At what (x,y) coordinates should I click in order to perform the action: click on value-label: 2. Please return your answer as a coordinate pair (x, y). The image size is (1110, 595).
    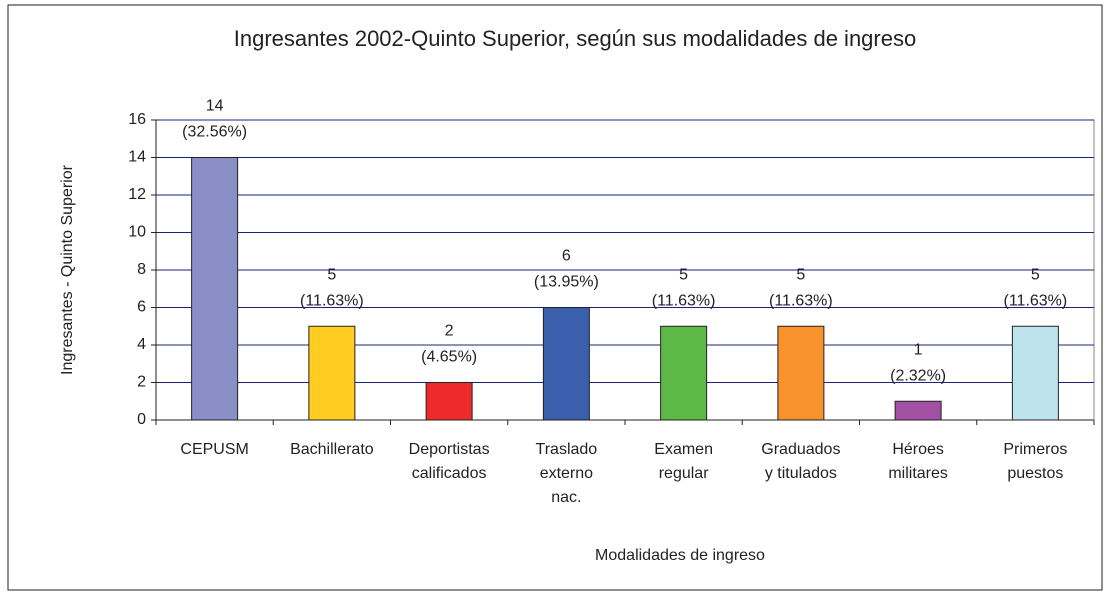
    Looking at the image, I should click on (449, 331).